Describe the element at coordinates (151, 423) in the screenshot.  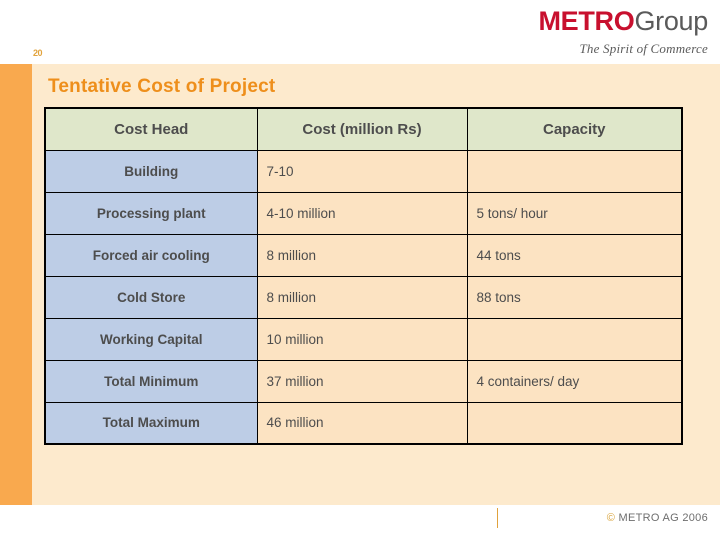
I see `cell-cost-head: Total Maximum` at that location.